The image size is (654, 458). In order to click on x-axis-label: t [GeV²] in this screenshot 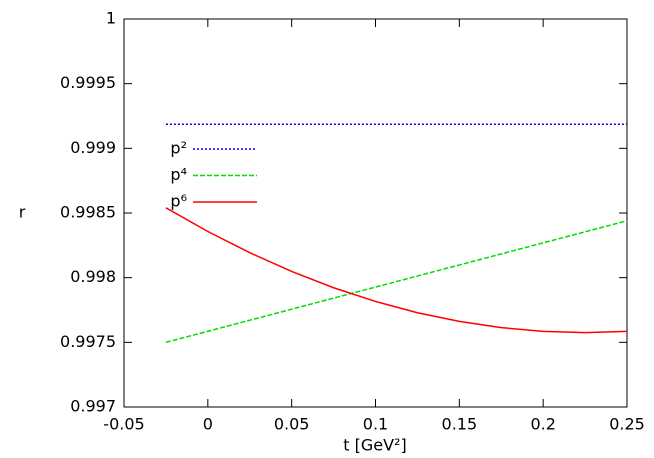, I will do `click(374, 445)`.